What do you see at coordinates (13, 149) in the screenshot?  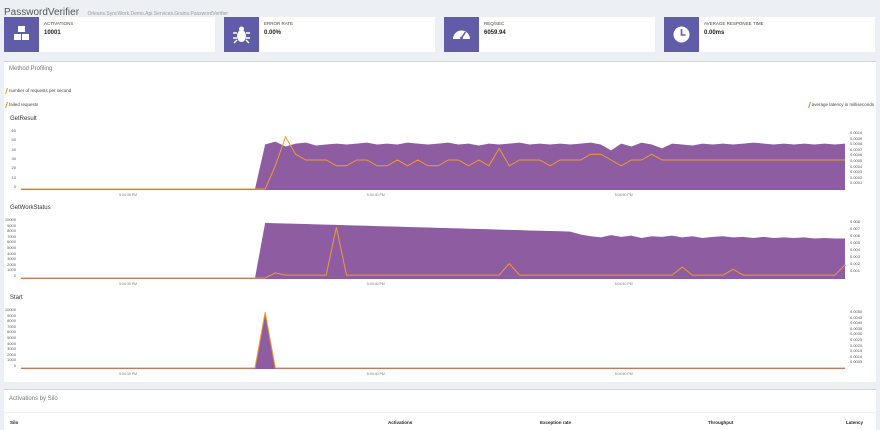 I see `y-axis-left-tick: 40` at bounding box center [13, 149].